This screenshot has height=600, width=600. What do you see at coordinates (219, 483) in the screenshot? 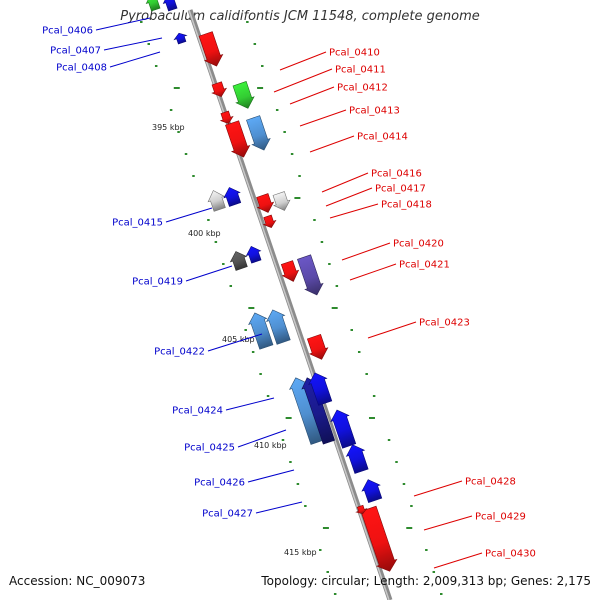
I see `reverse-gene-label: Pcal_0426` at bounding box center [219, 483].